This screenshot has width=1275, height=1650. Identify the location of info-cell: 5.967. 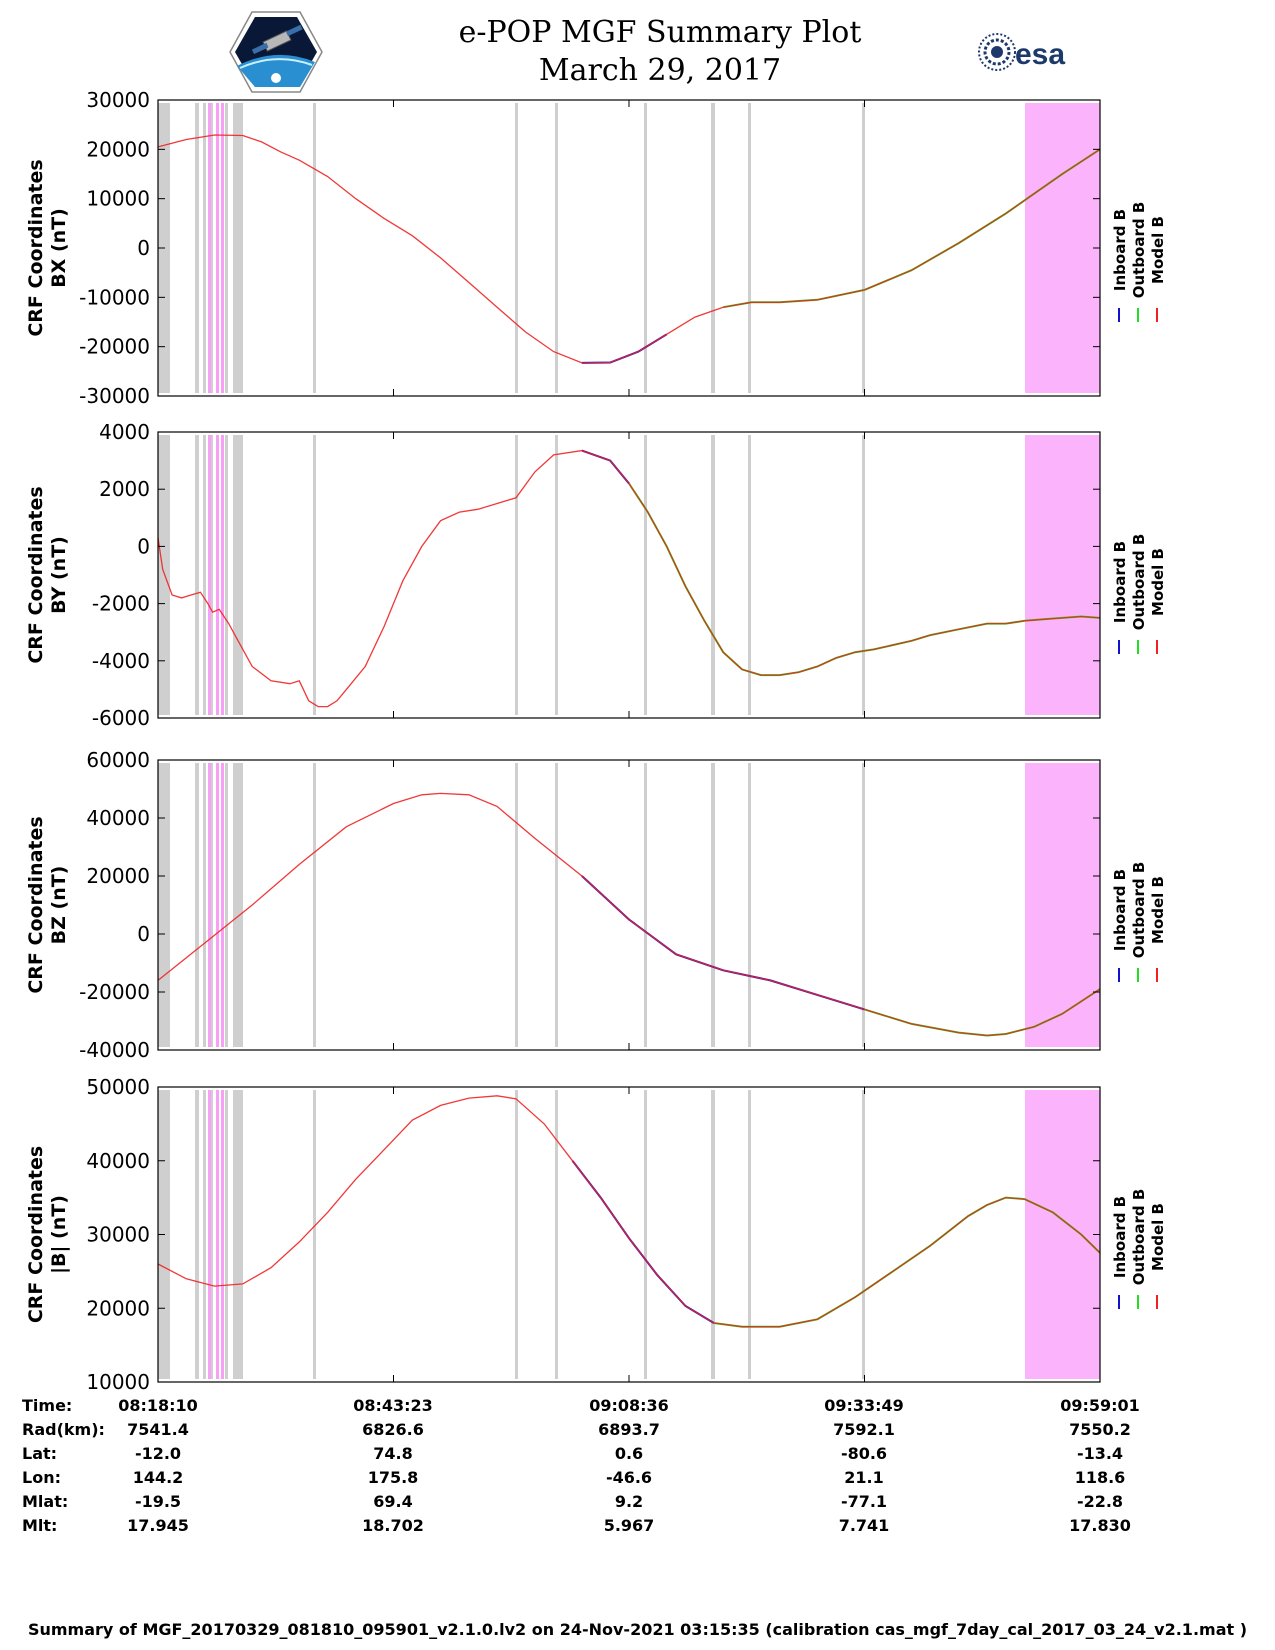
(629, 1525).